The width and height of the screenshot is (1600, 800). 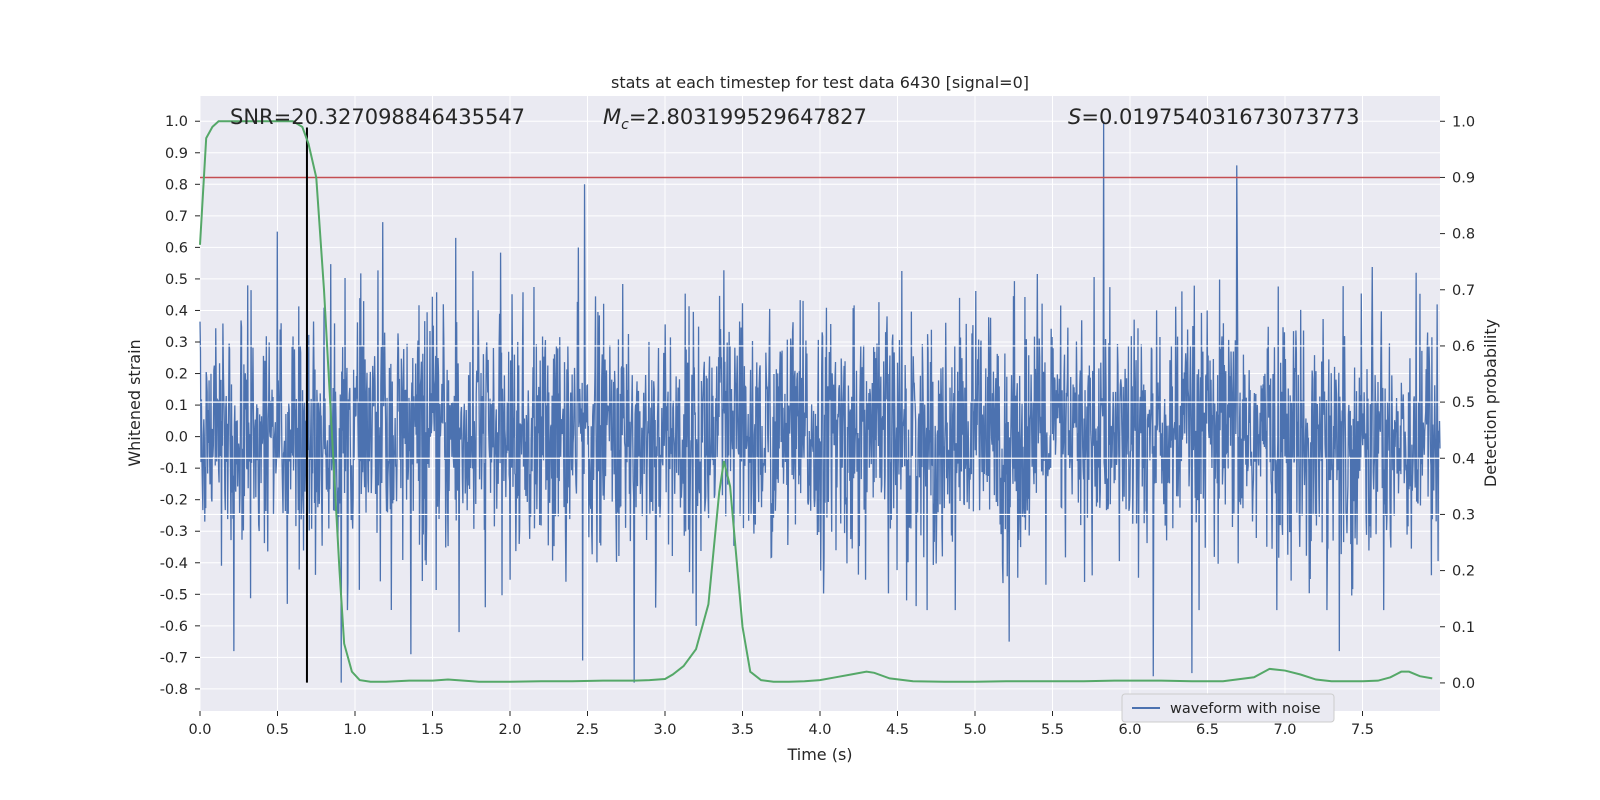 What do you see at coordinates (742, 730) in the screenshot?
I see `x-tick-label: 3.5` at bounding box center [742, 730].